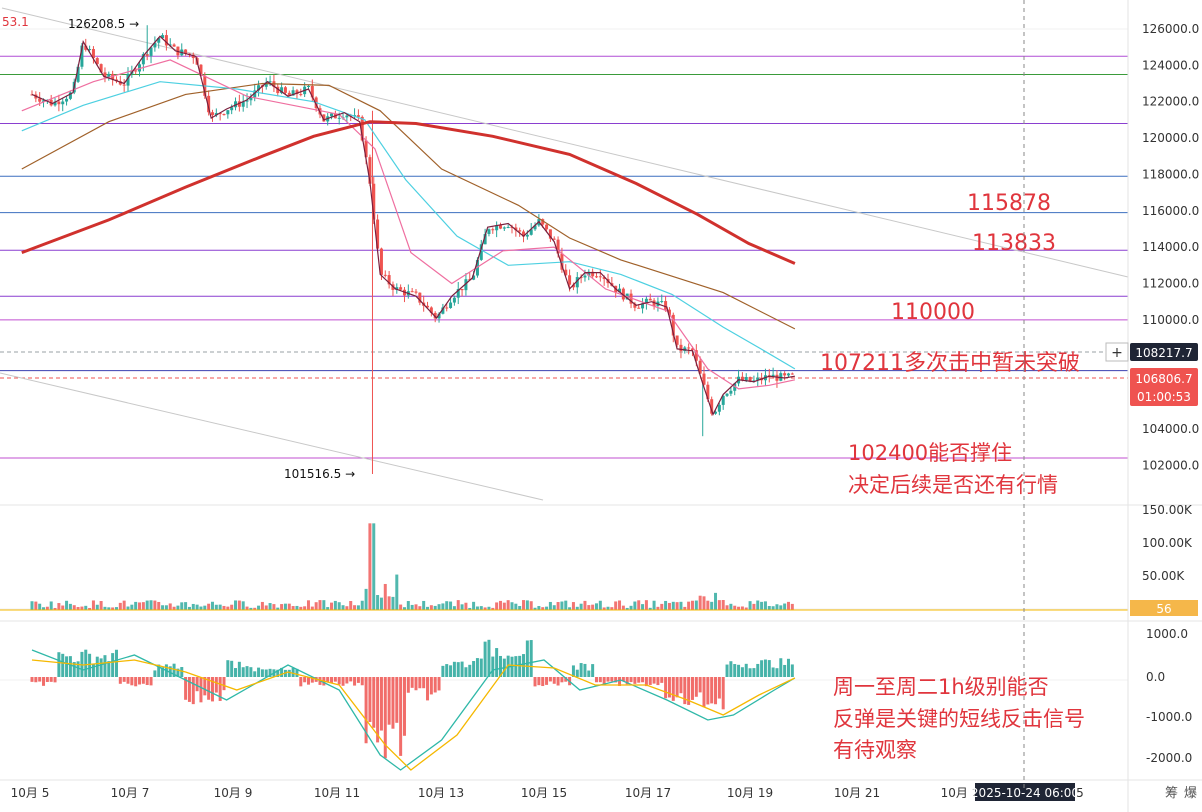  Describe the element at coordinates (941, 687) in the screenshot. I see `macd-annotation-line1: 周一至周二1h级别能否` at that location.